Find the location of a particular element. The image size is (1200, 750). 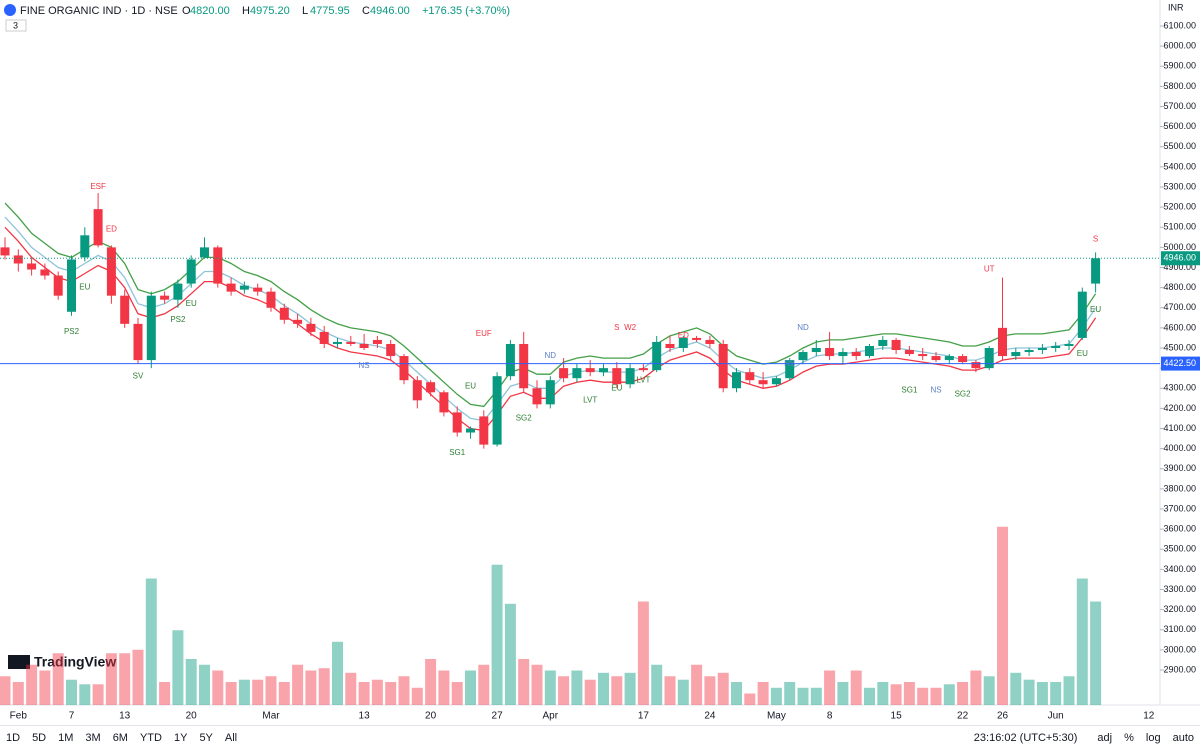

scale-option: % is located at coordinates (1129, 738).